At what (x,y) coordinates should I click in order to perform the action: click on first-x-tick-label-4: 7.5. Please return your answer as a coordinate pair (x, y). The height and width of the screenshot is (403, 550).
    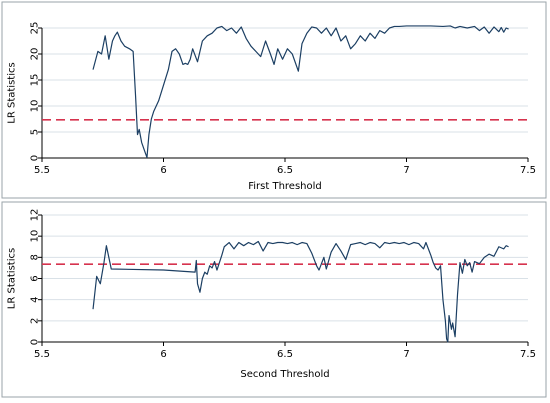
    Looking at the image, I should click on (528, 170).